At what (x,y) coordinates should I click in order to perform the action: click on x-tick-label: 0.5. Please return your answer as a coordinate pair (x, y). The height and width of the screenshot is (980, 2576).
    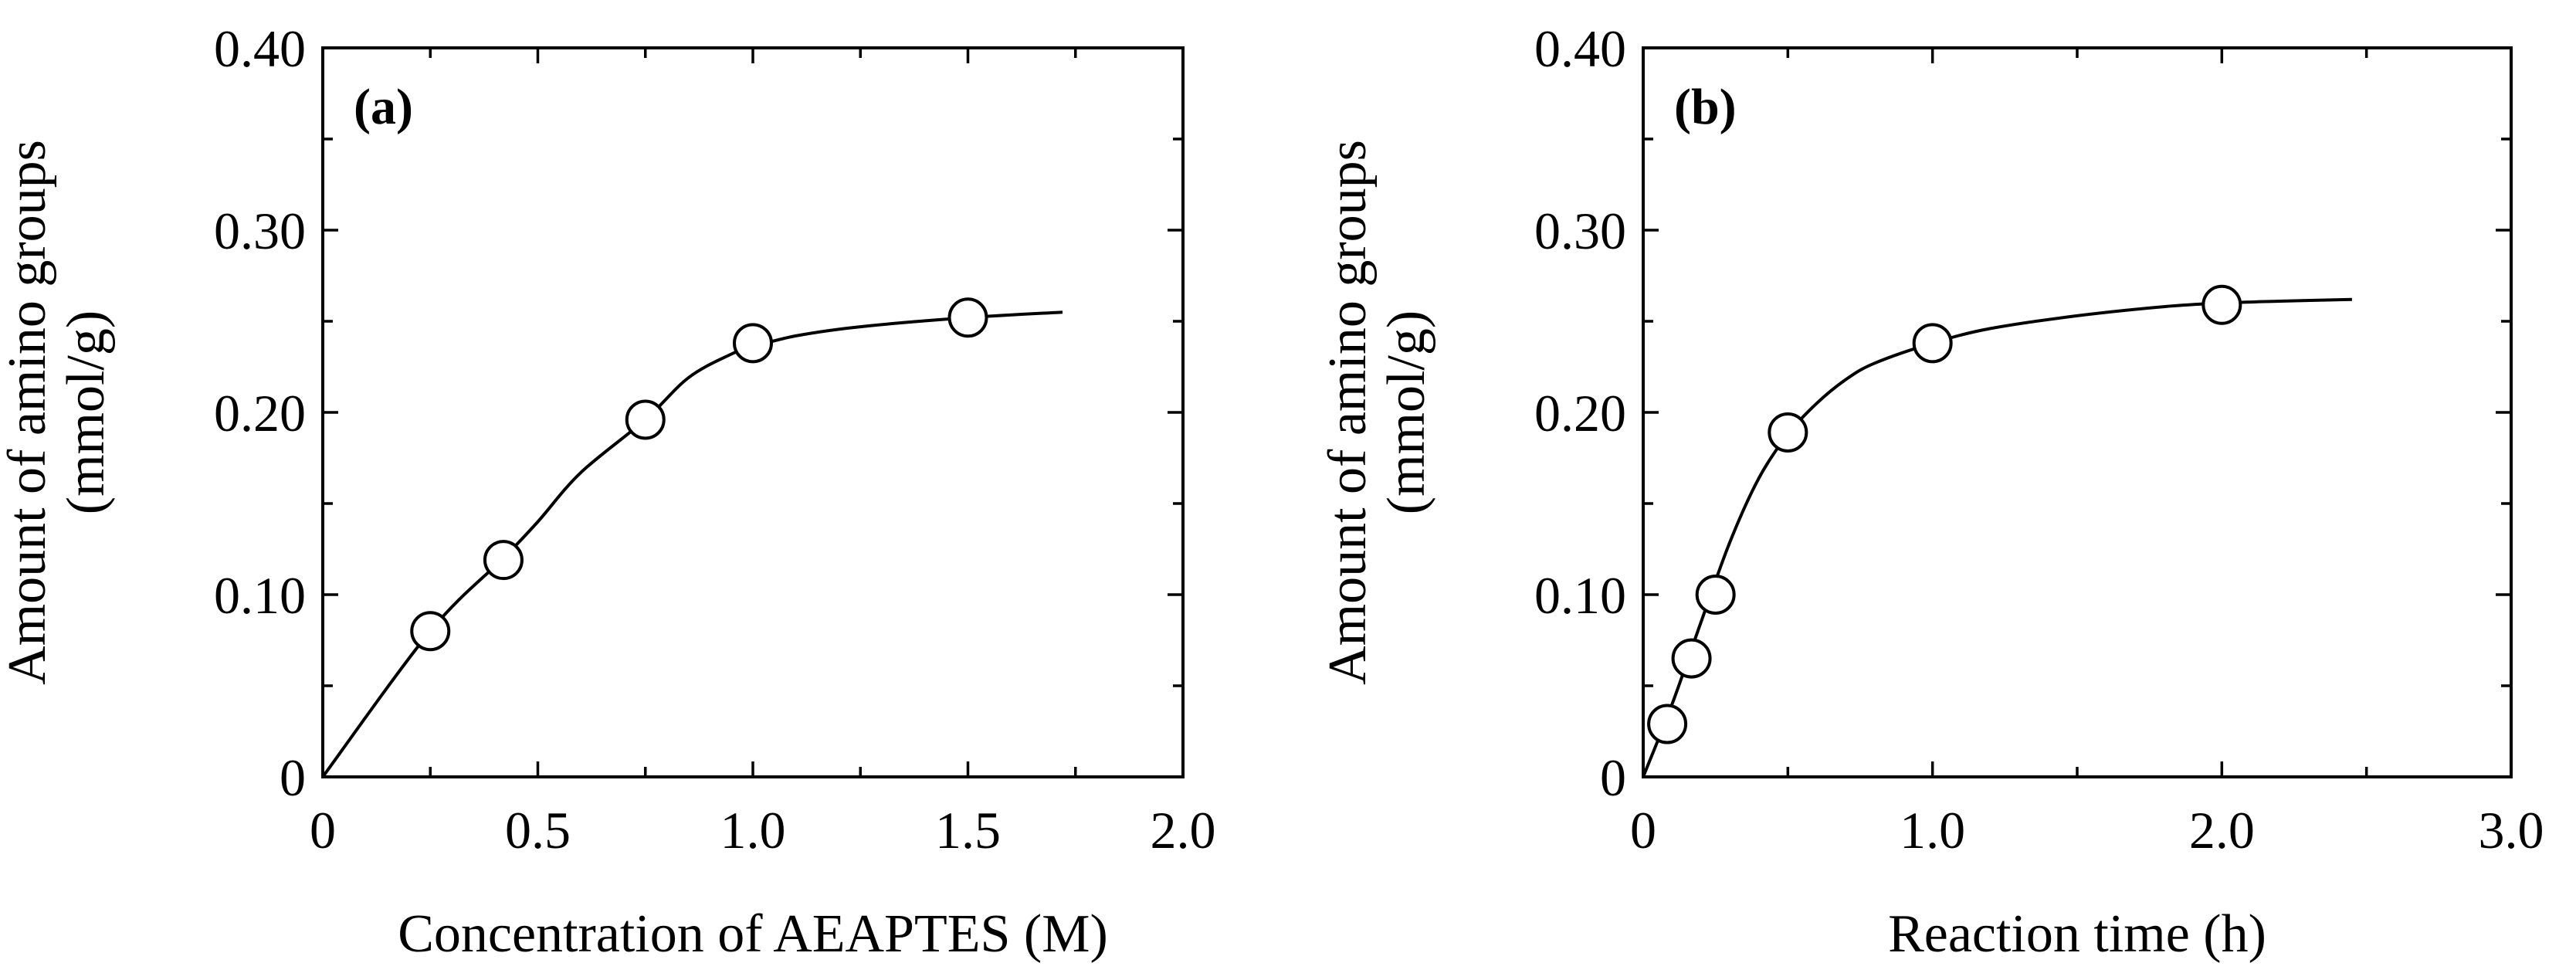
    Looking at the image, I should click on (538, 830).